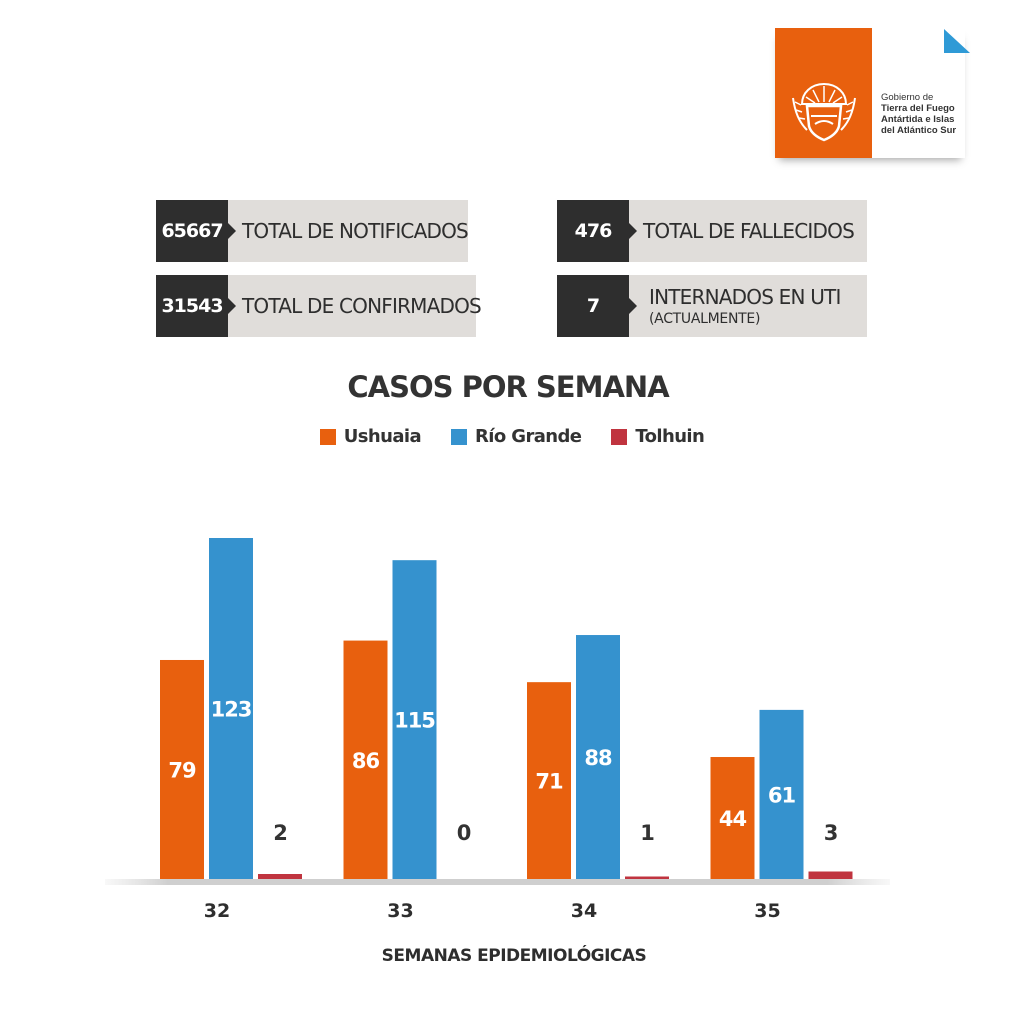 This screenshot has height=1024, width=1024. I want to click on stat-fallecidos-label: TOTAL DE FALLECIDOS, so click(749, 231).